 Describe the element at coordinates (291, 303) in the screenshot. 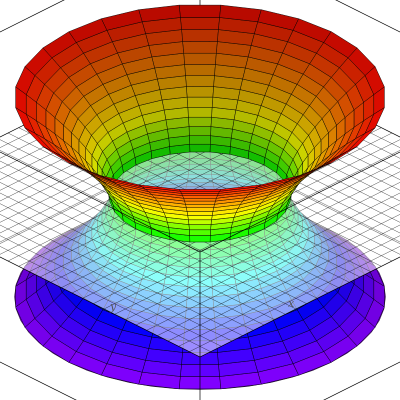

I see `x-axis-label: x` at that location.